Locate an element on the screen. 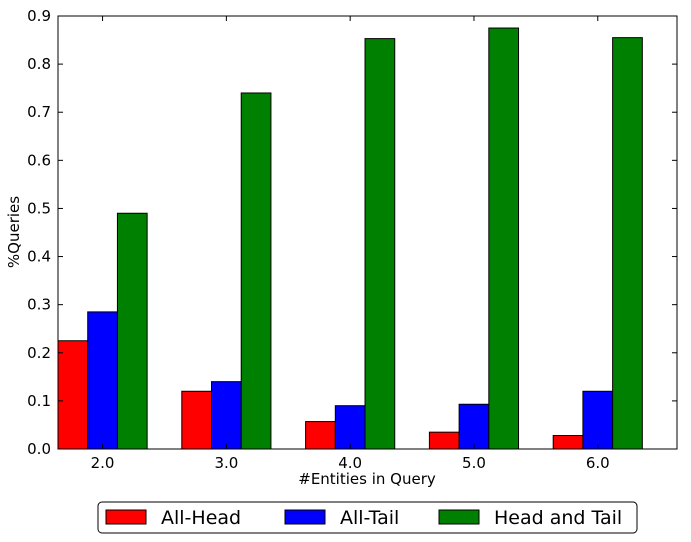 Image resolution: width=691 pixels, height=542 pixels. legend-swatch-all-head is located at coordinates (126, 517).